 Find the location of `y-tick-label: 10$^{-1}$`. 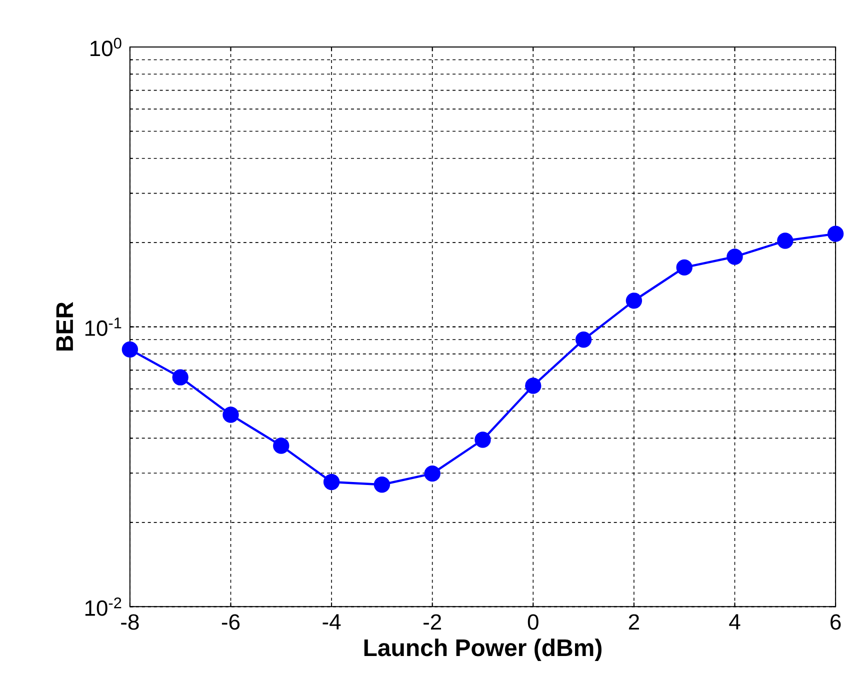

y-tick-label: 10$^{-1}$ is located at coordinates (103, 327).